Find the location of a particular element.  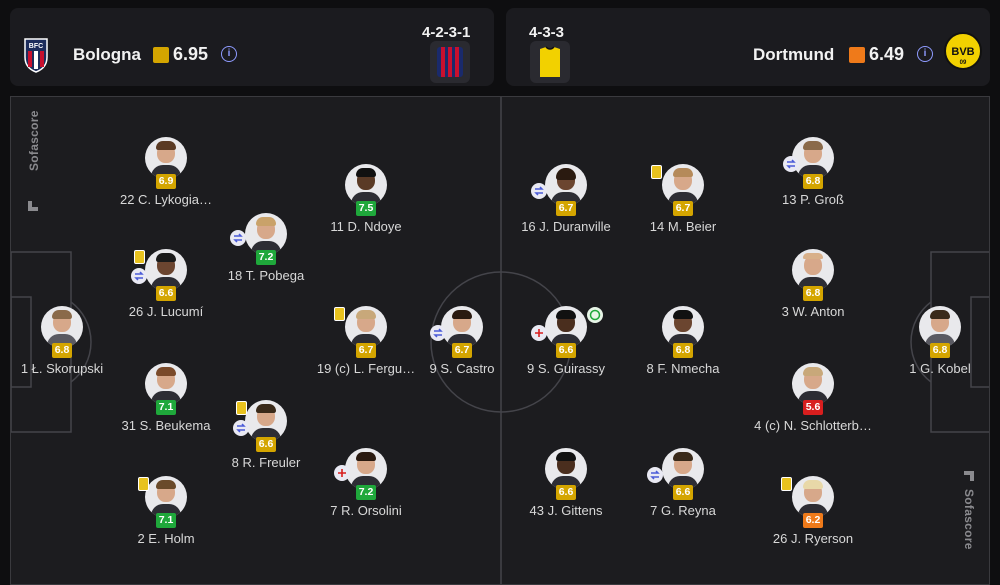

home-formation: 4-2-3-1 is located at coordinates (446, 32).